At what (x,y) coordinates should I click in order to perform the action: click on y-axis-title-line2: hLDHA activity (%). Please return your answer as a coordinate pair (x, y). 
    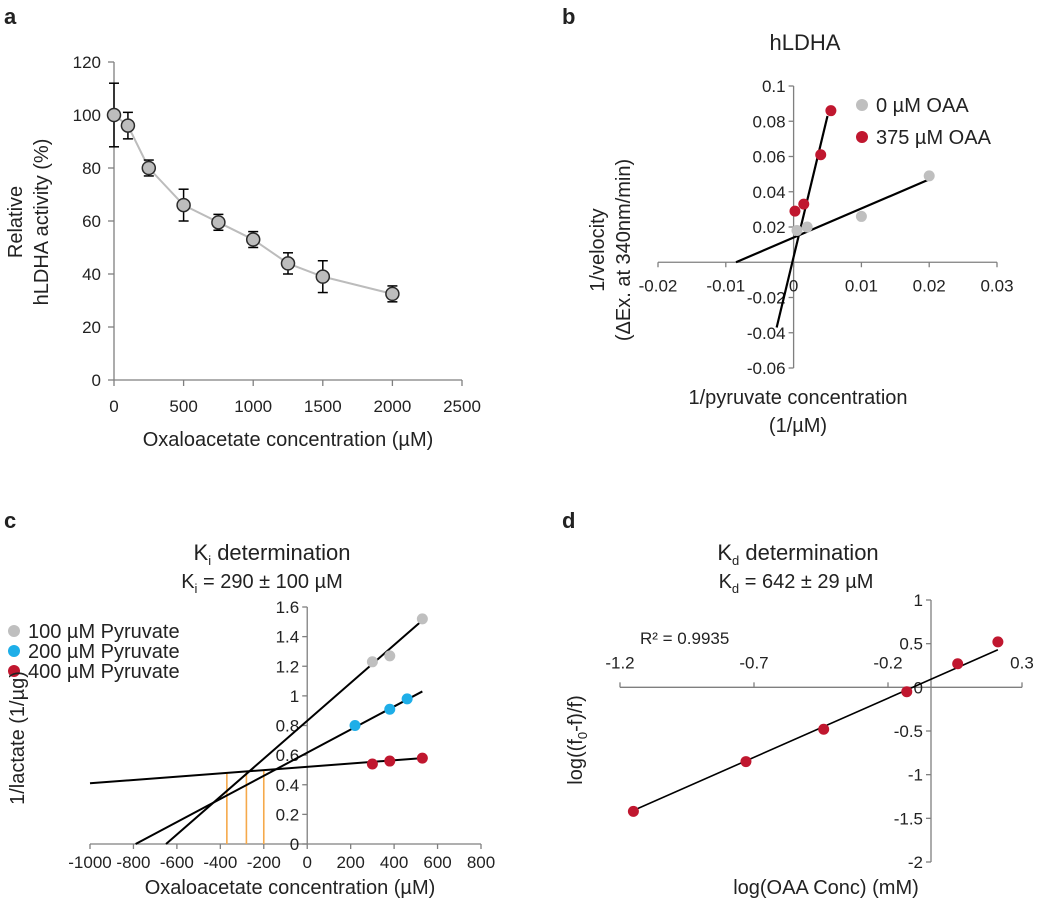
    Looking at the image, I should click on (42, 222).